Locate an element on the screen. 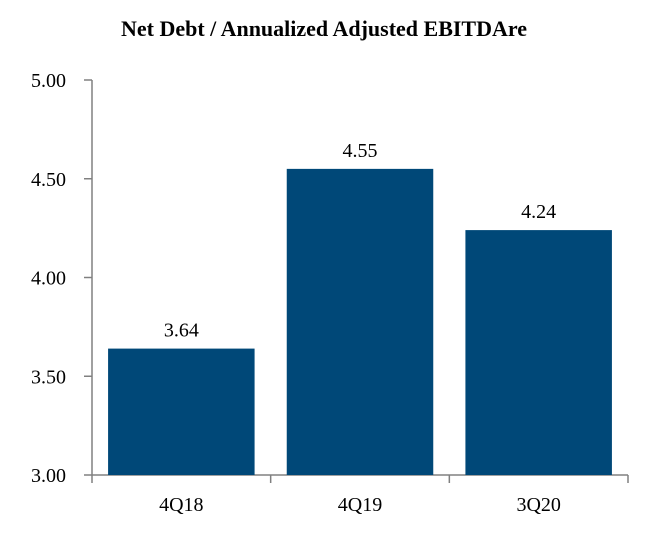 Image resolution: width=648 pixels, height=538 pixels. x-tick-label: 4Q18 is located at coordinates (181, 505).